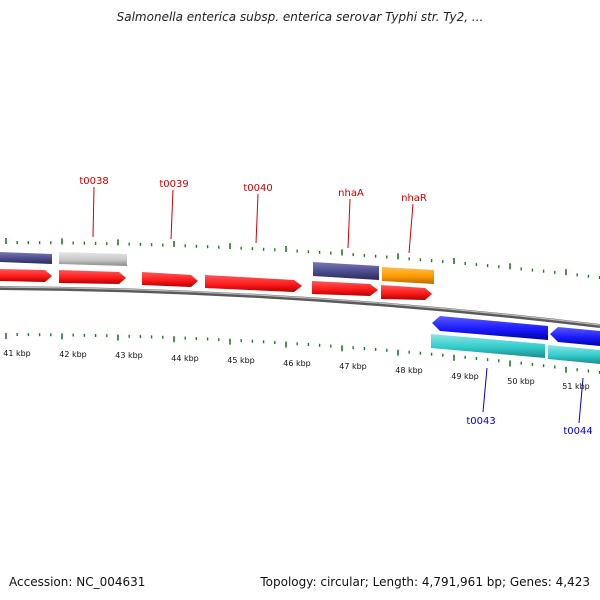 Image resolution: width=600 pixels, height=600 pixels. I want to click on label-leaders, so click(253, 220).